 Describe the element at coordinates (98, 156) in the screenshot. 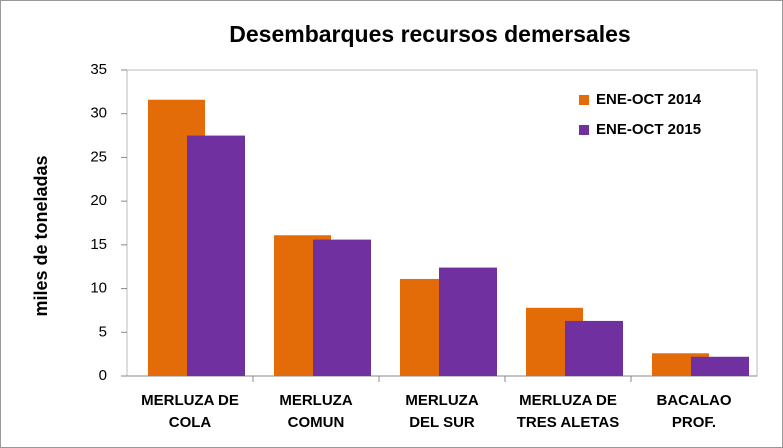

I see `y-tick-label: 25` at that location.